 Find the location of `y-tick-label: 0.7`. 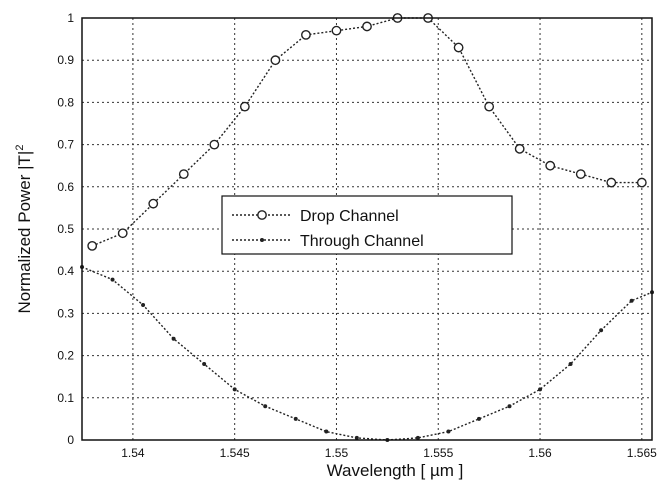

y-tick-label: 0.7 is located at coordinates (65, 145).